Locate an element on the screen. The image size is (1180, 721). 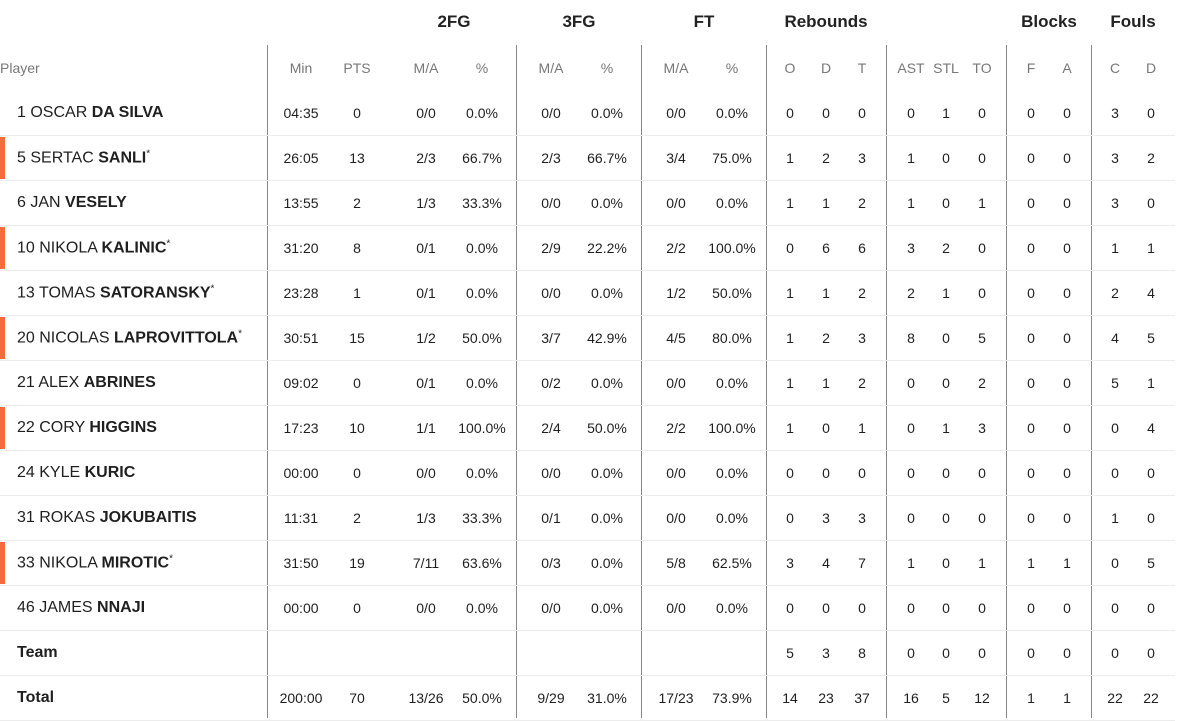
first-name: JAN is located at coordinates (45, 202).